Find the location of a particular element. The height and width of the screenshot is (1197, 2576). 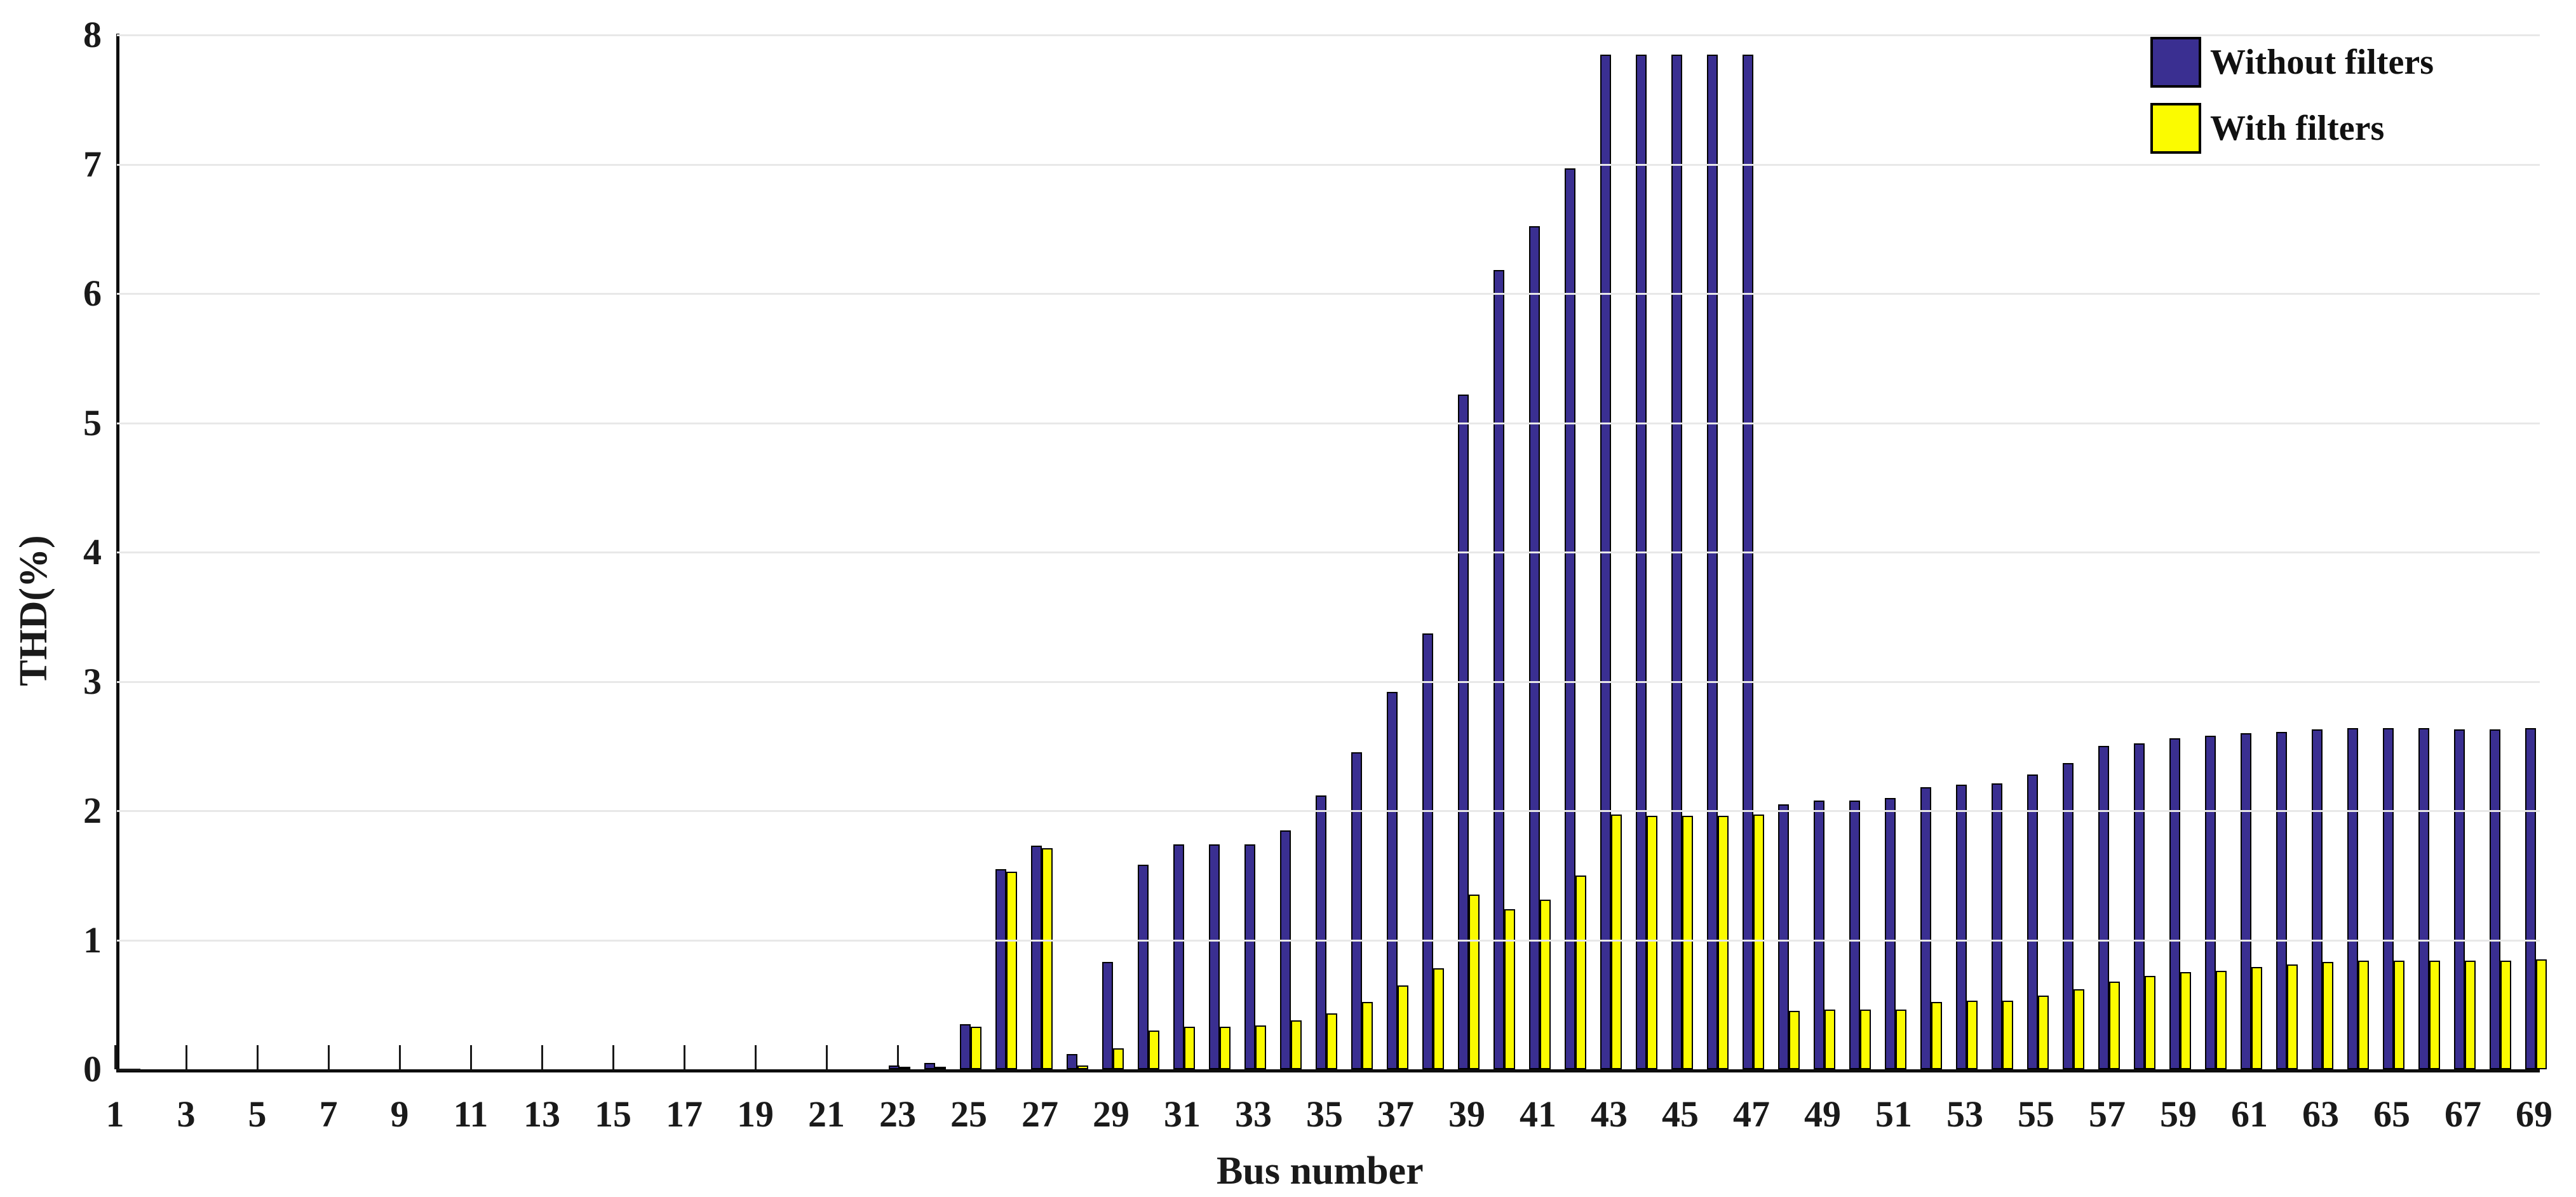

y-tick-label-5: 5 is located at coordinates (92, 422).